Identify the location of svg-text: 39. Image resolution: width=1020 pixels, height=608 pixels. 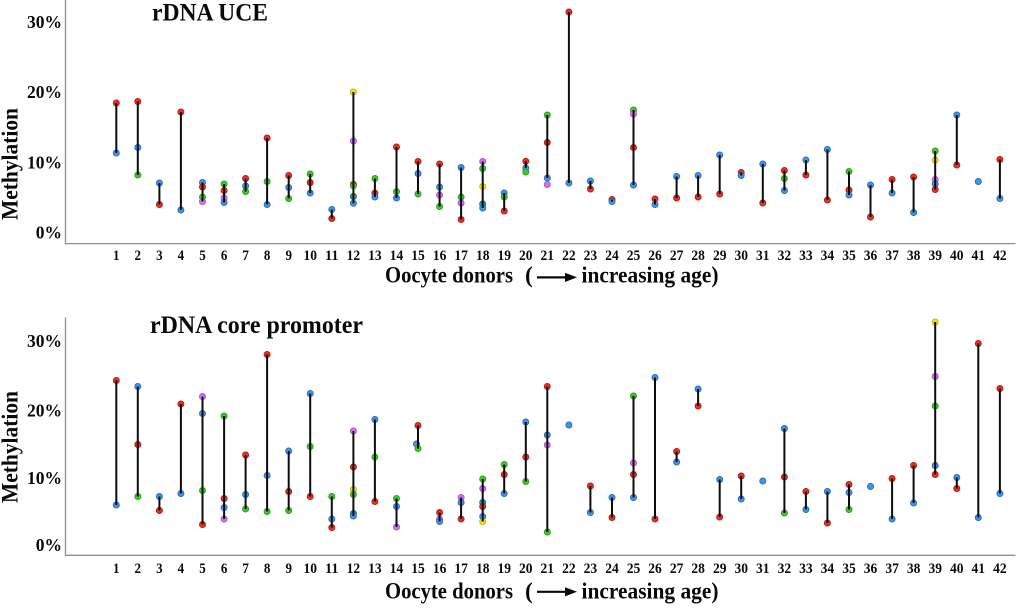
(935, 569).